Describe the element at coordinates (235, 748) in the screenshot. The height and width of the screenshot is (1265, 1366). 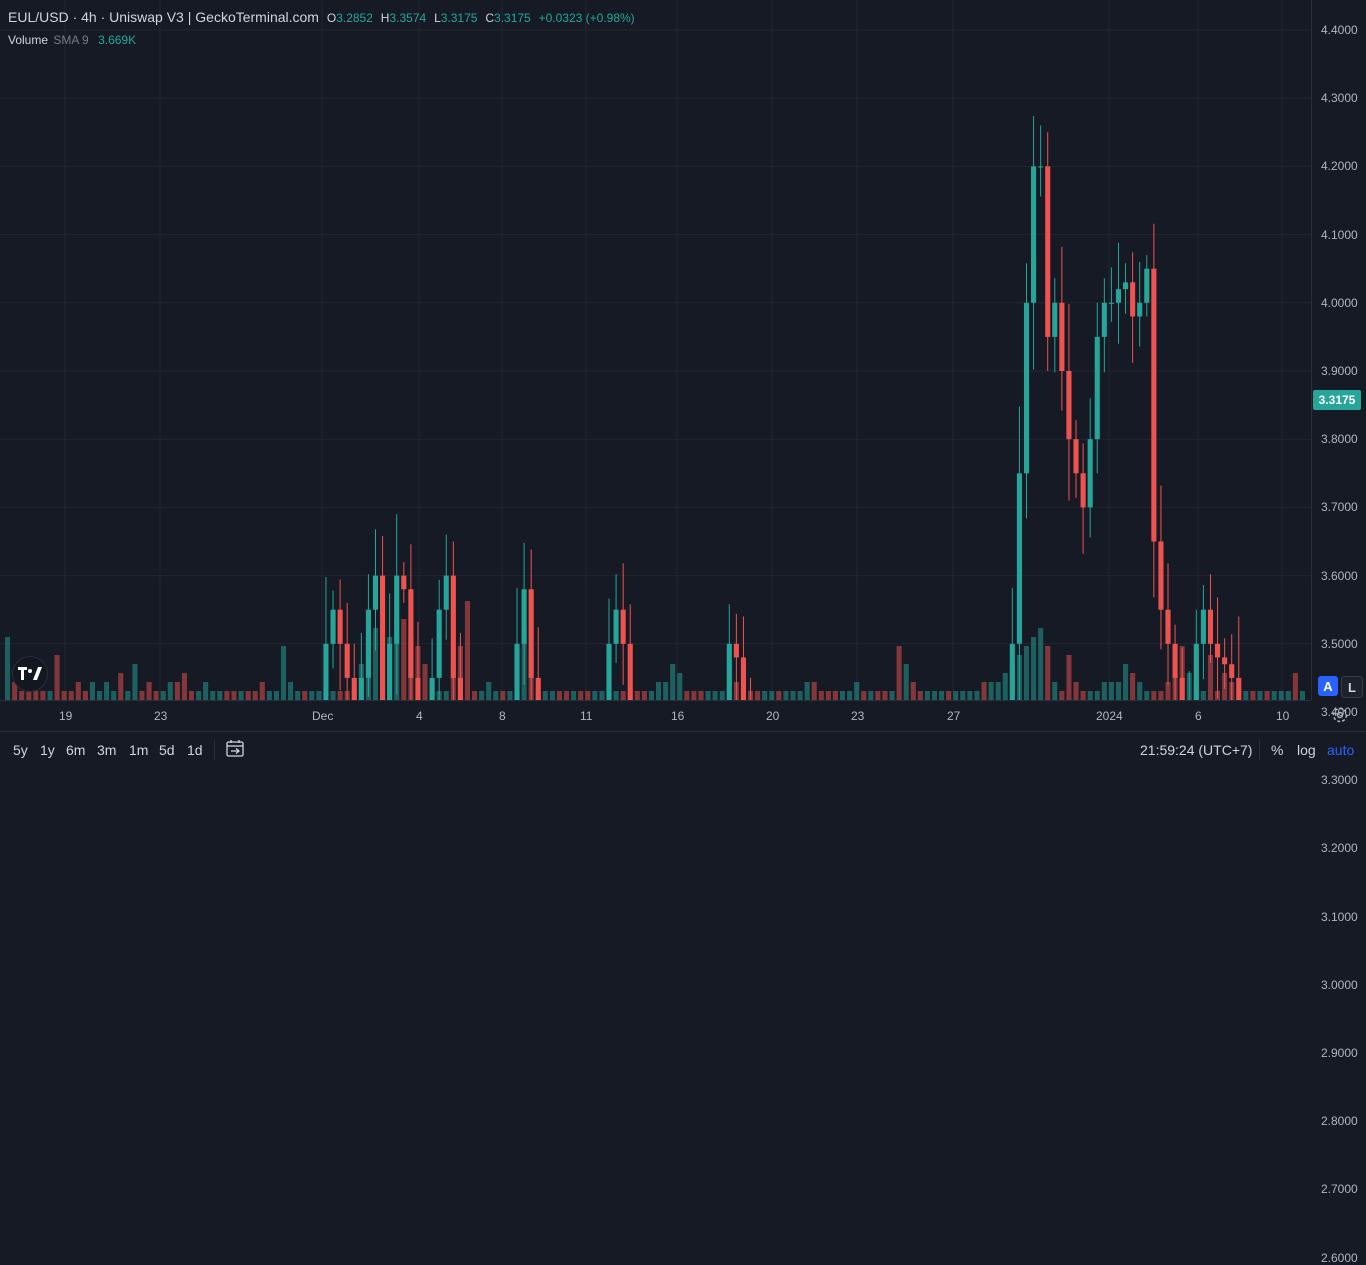
I see `goto-date-icon` at that location.